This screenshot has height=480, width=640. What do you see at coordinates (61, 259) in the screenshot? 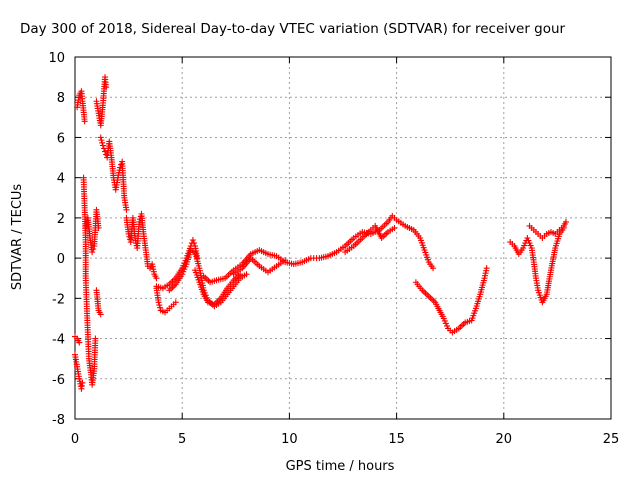
I see `y-tick-label: 0` at bounding box center [61, 259].